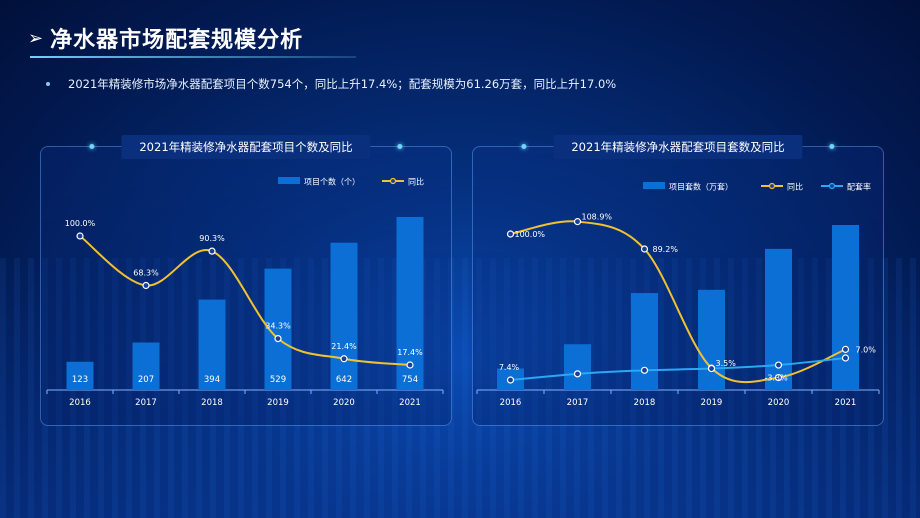 Image resolution: width=920 pixels, height=518 pixels. I want to click on point-label-2018: 90.3%, so click(212, 238).